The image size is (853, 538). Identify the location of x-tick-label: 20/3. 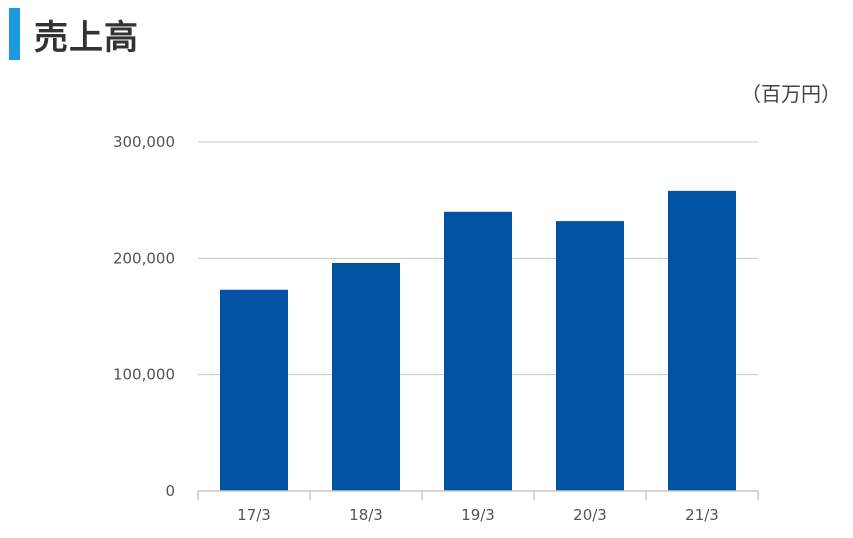
(590, 515).